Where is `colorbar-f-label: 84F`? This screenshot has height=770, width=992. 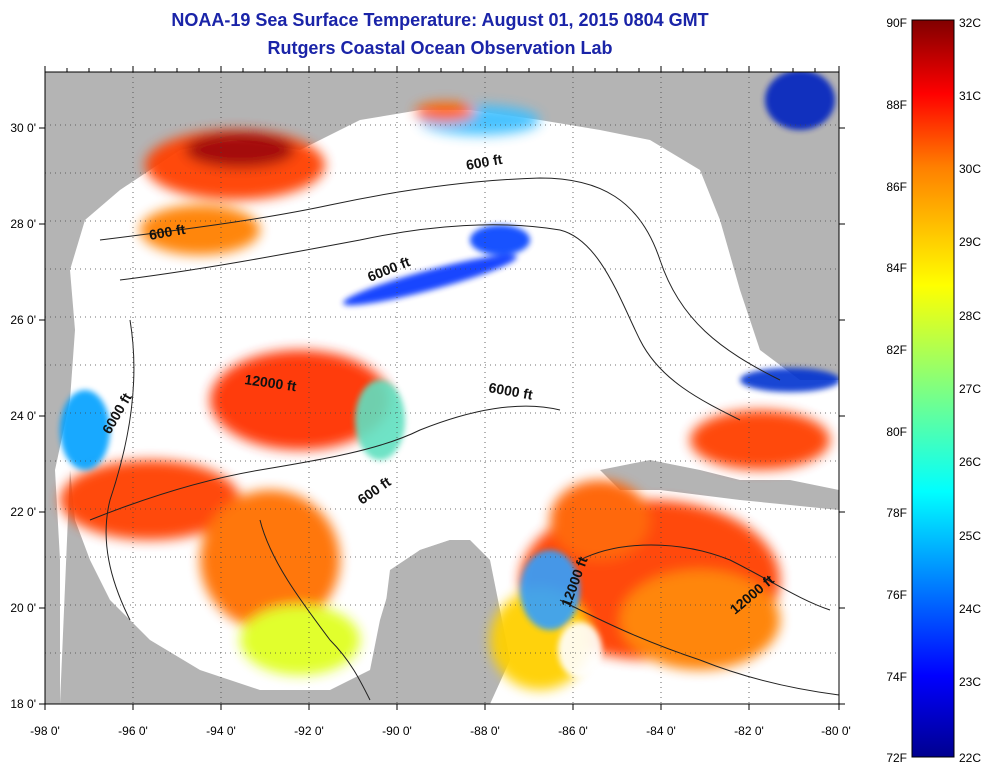
colorbar-f-label: 84F is located at coordinates (896, 268).